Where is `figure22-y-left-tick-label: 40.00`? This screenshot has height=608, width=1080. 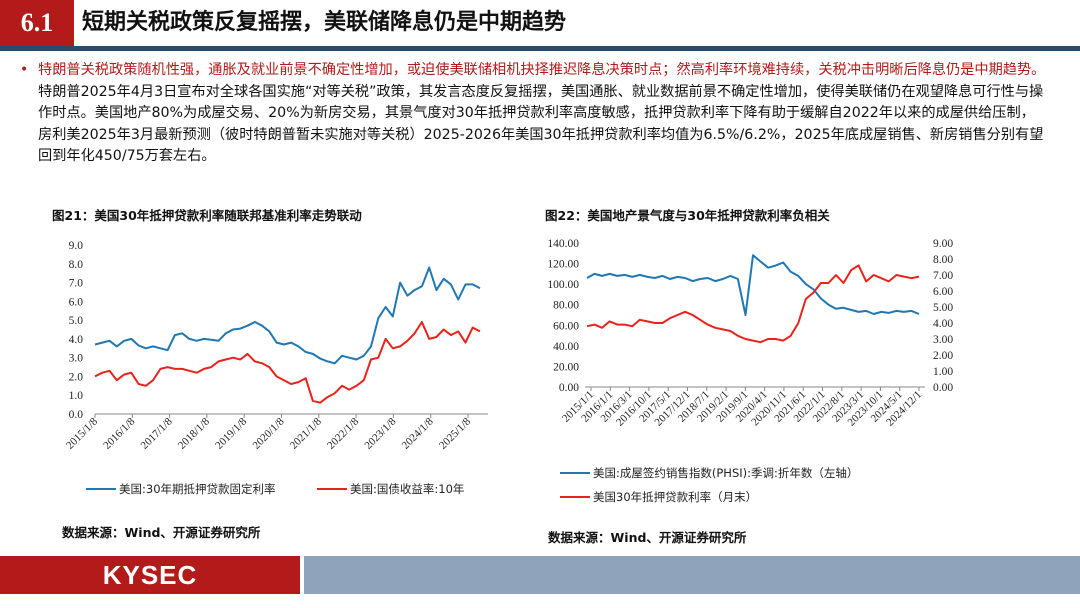
figure22-y-left-tick-label: 40.00 is located at coordinates (566, 347).